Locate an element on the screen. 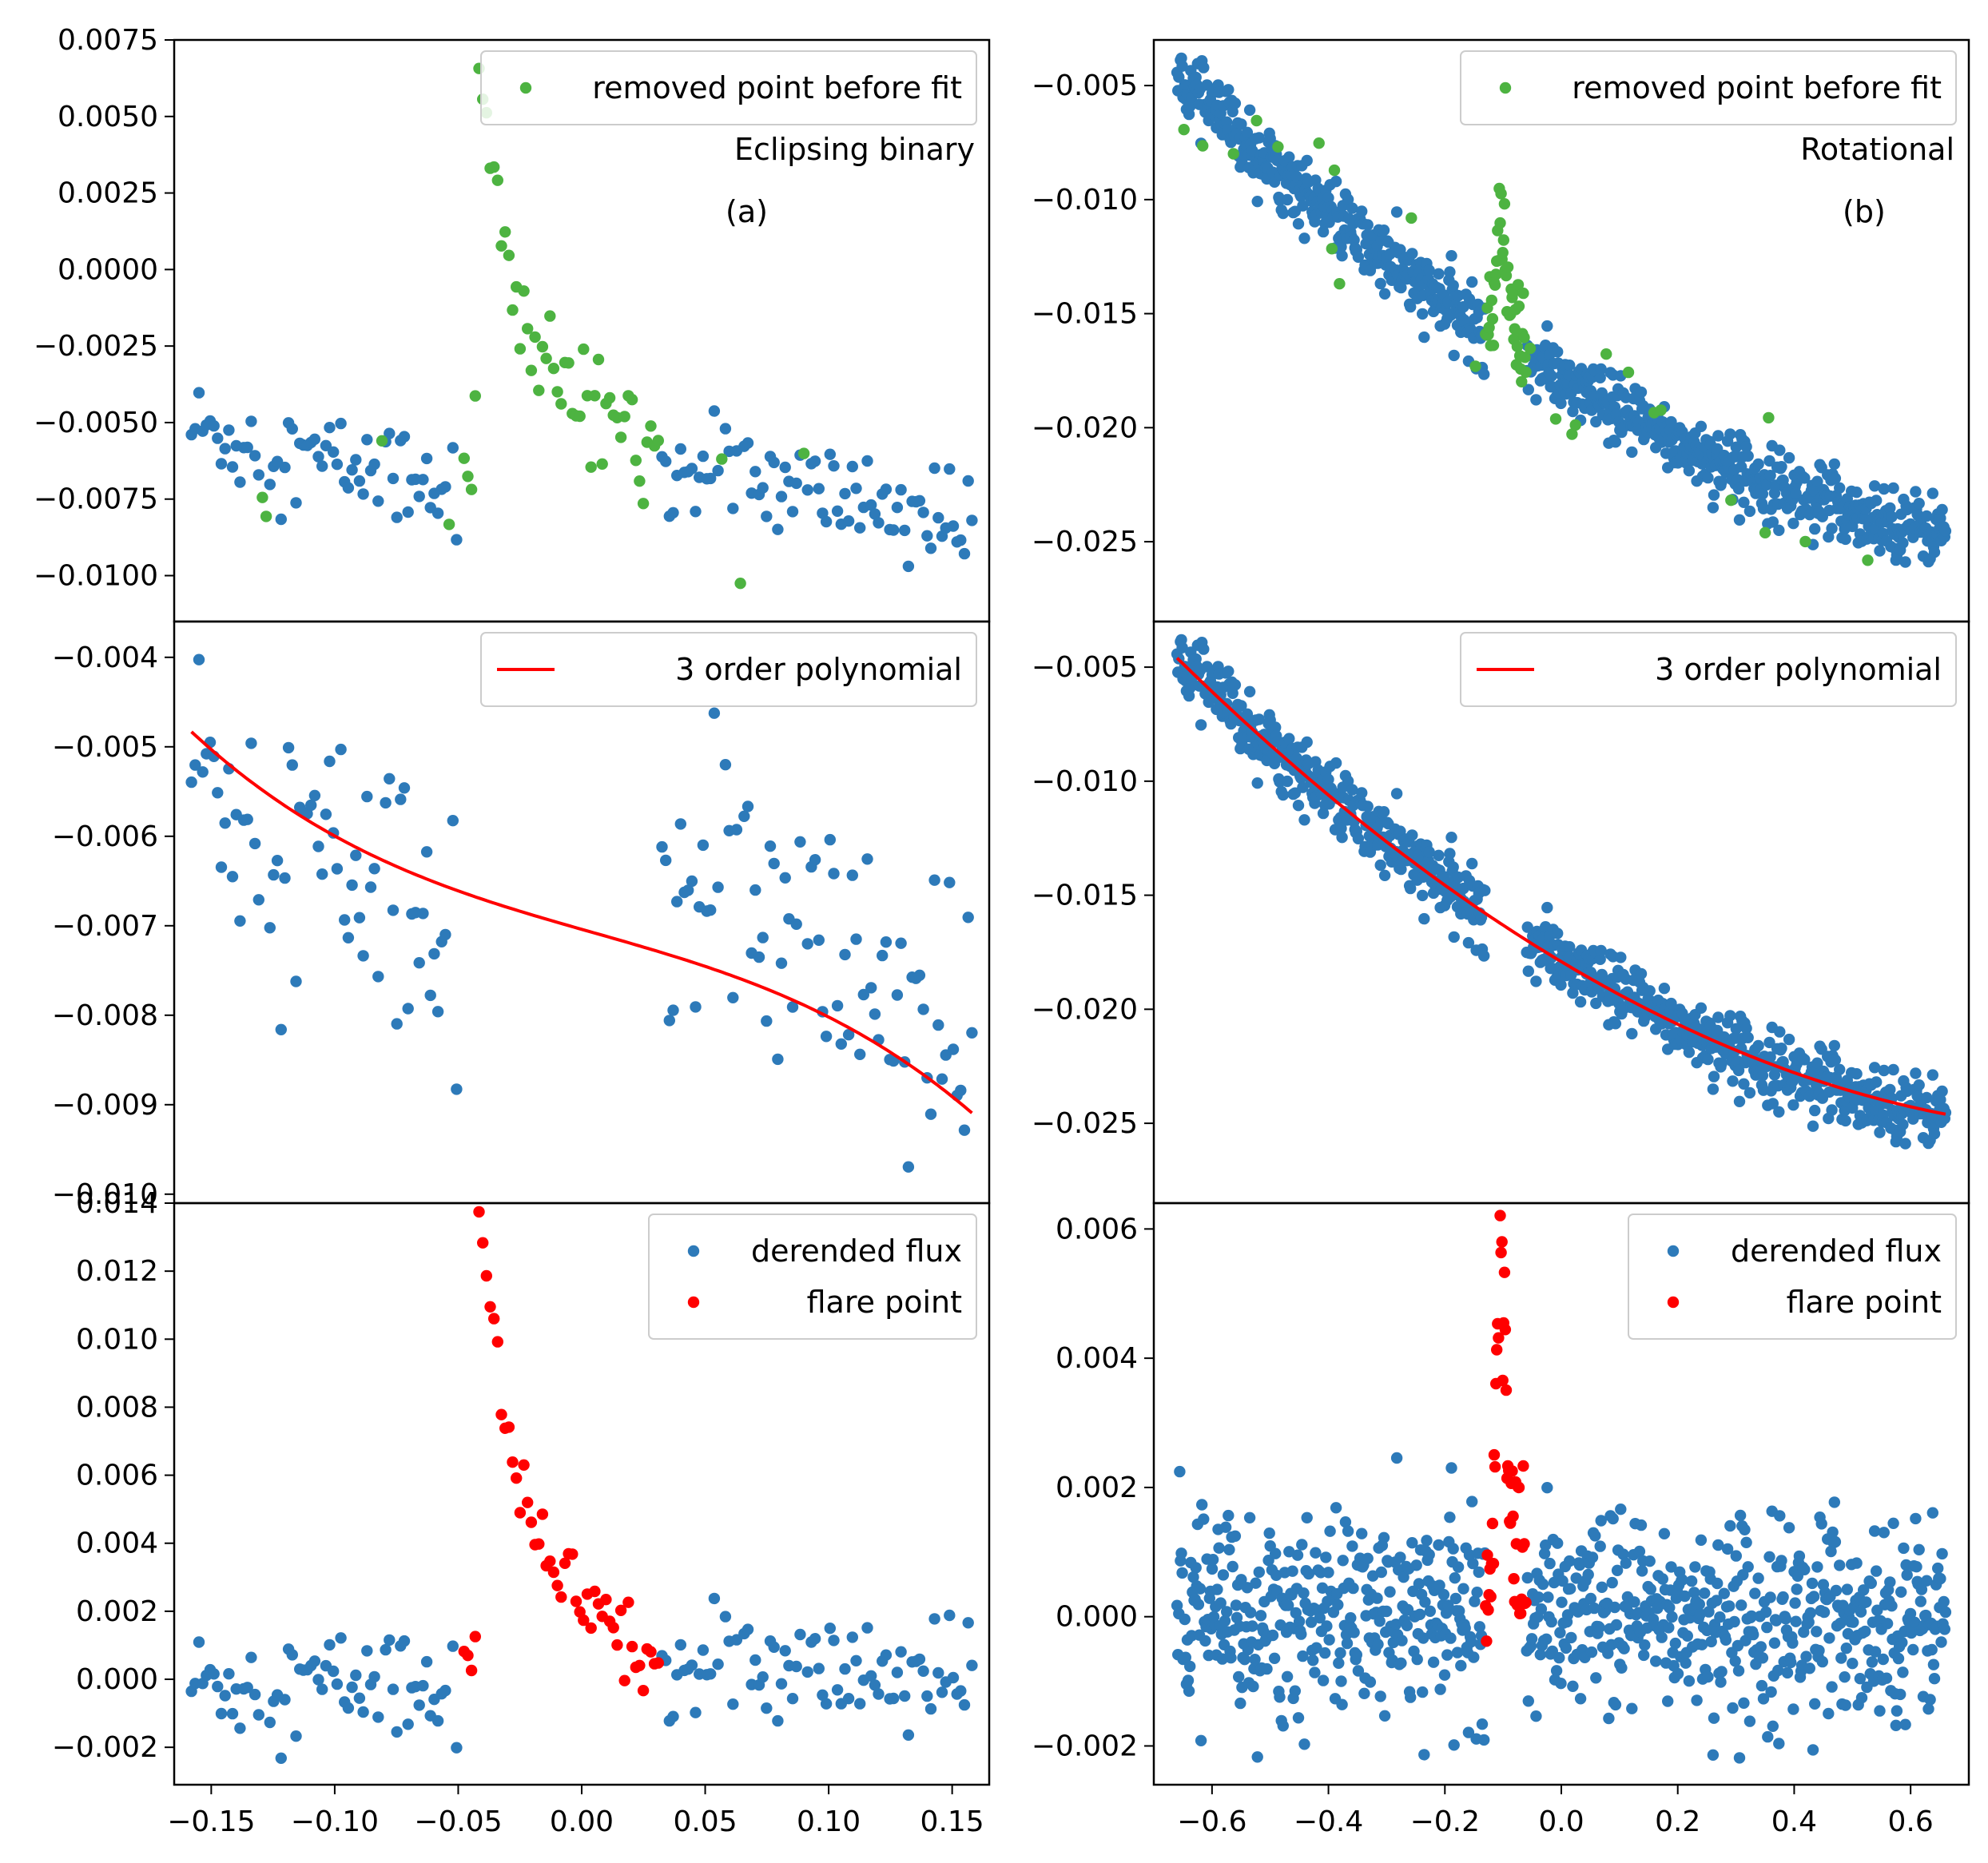 The height and width of the screenshot is (1863, 1988). x-tick-label: 0.10 is located at coordinates (829, 1821).